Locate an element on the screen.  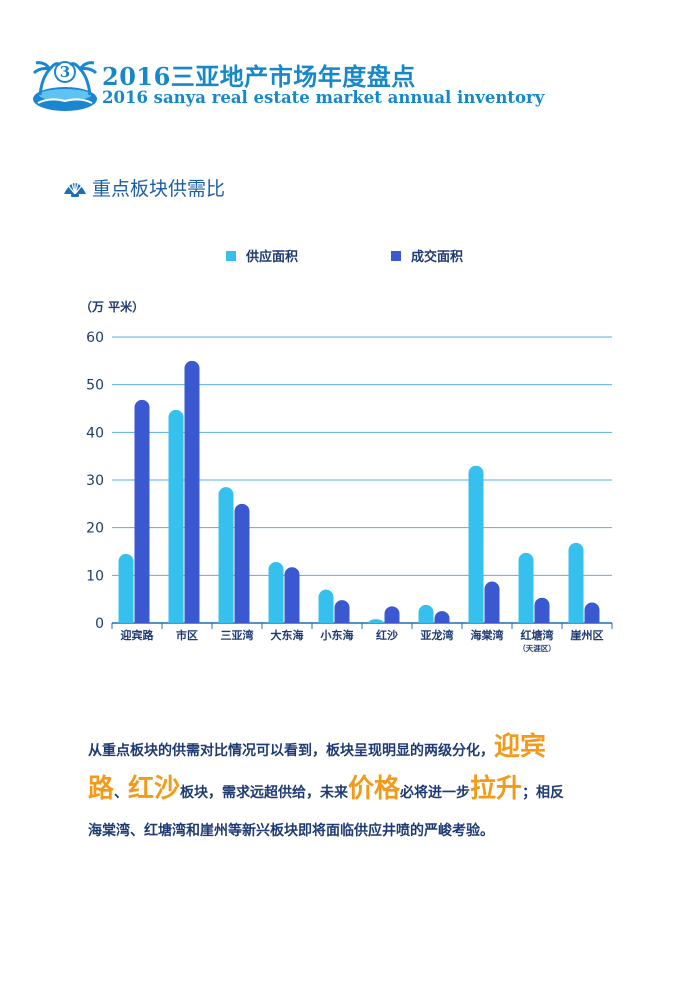
y-tick-label: 10 is located at coordinates (95, 576).